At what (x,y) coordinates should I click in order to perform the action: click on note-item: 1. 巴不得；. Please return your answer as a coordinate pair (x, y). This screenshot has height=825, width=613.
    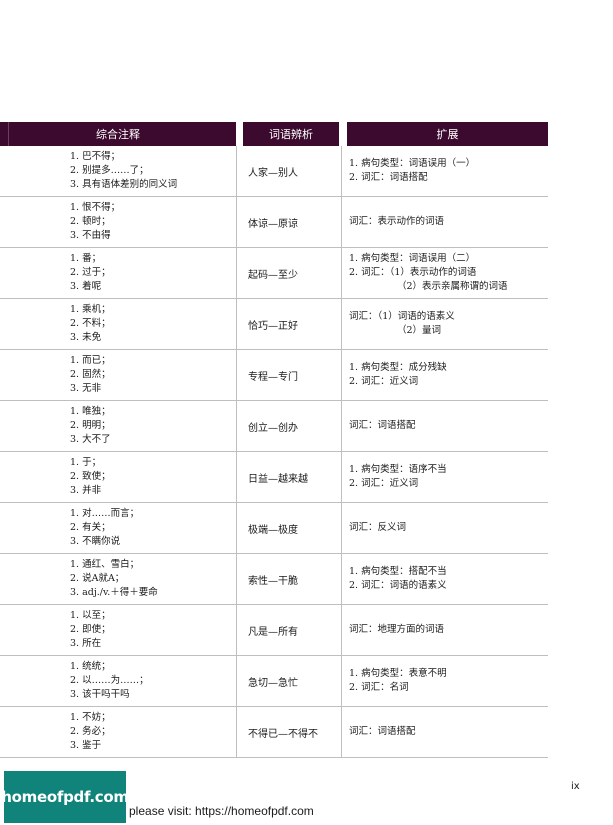
    Looking at the image, I should click on (95, 156).